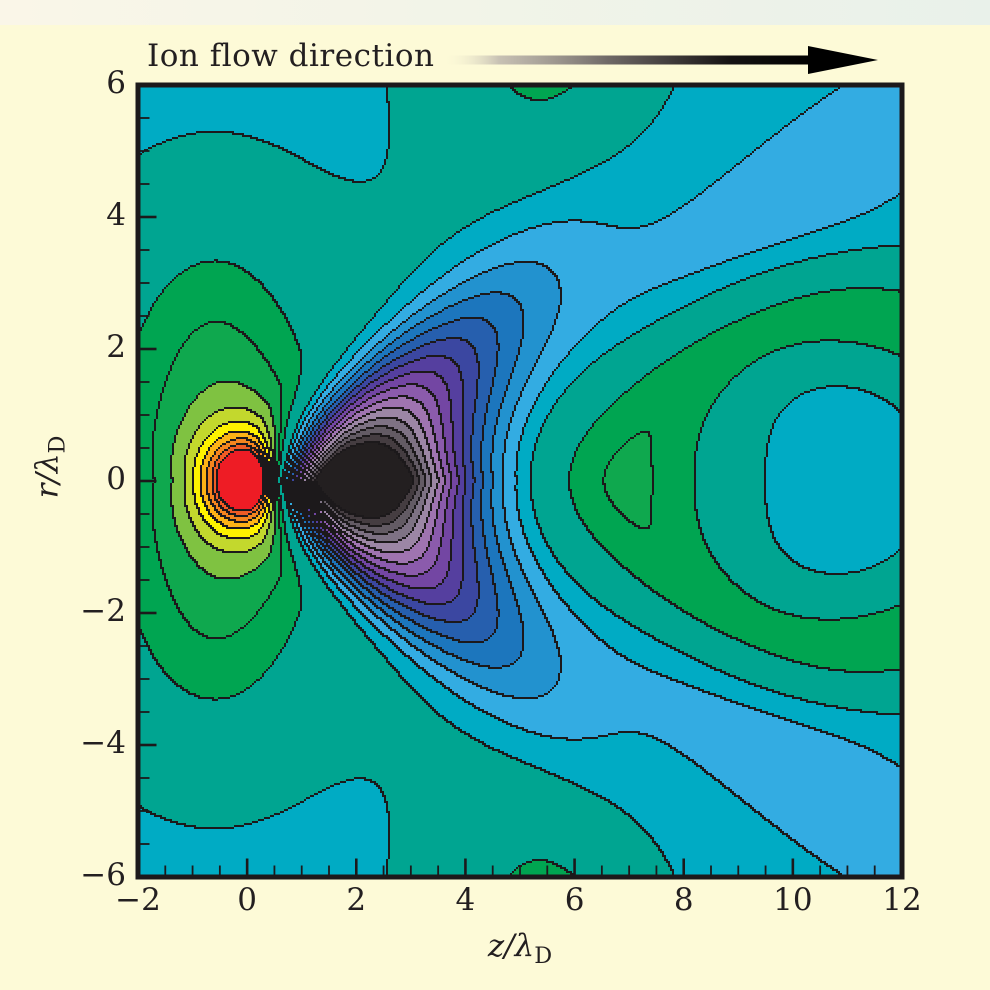 This screenshot has width=990, height=990. I want to click on y-axis-label: r/λD, so click(50, 467).